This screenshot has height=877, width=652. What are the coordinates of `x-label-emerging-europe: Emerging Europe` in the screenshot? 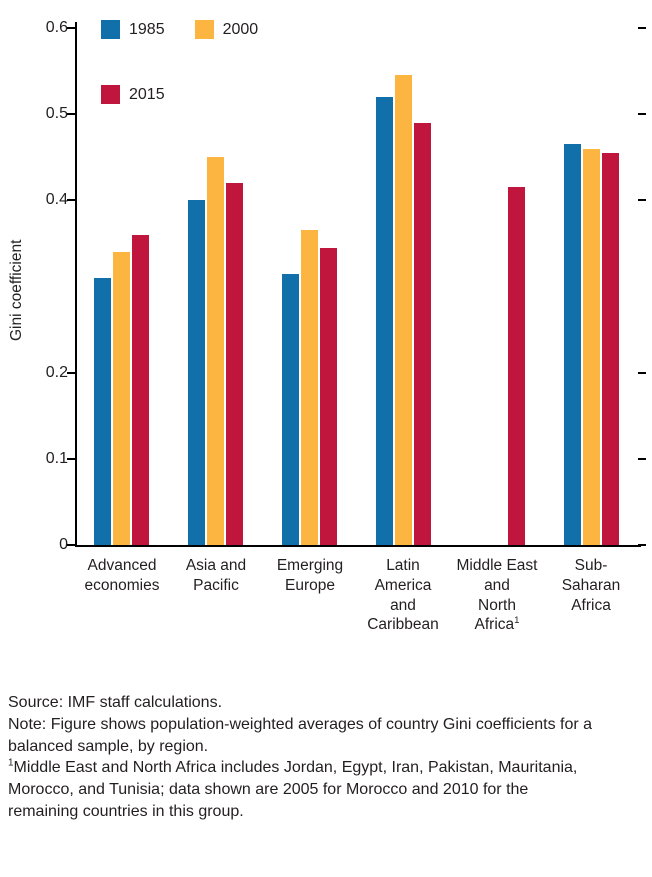 It's located at (310, 575).